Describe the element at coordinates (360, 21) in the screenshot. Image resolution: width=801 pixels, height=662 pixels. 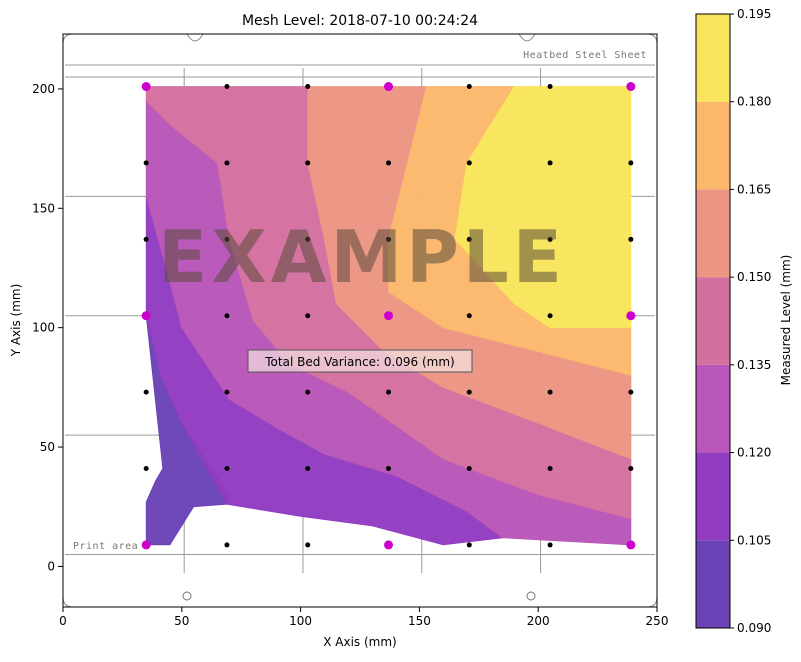
I see `chart-title: Mesh Level: 2018-07-10 00:24:24` at that location.